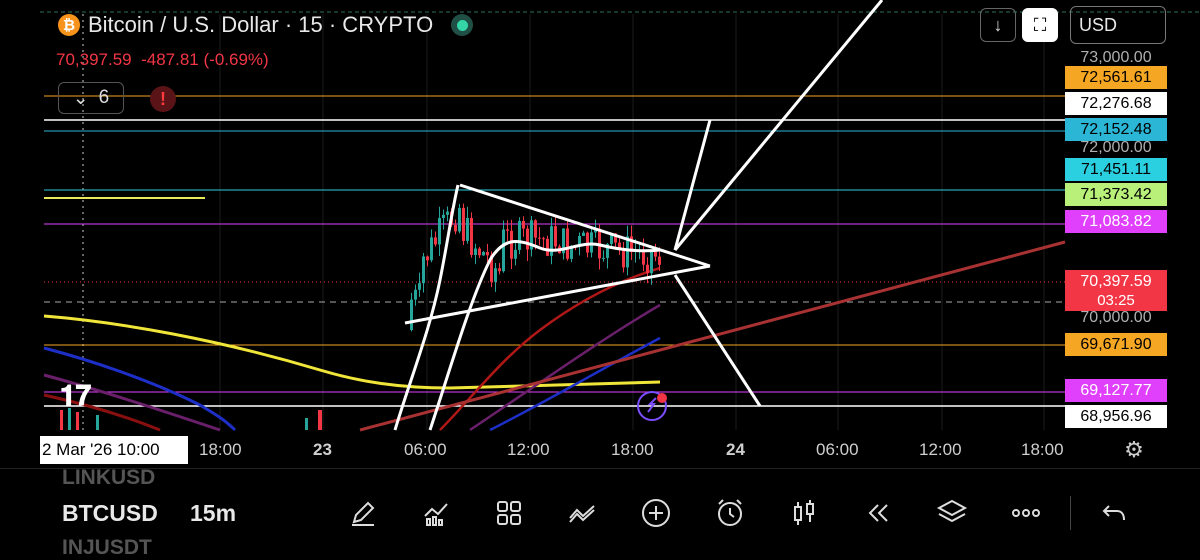 Image resolution: width=1200 pixels, height=560 pixels. What do you see at coordinates (69, 25) in the screenshot?
I see `bitcoin-icon: ₿` at bounding box center [69, 25].